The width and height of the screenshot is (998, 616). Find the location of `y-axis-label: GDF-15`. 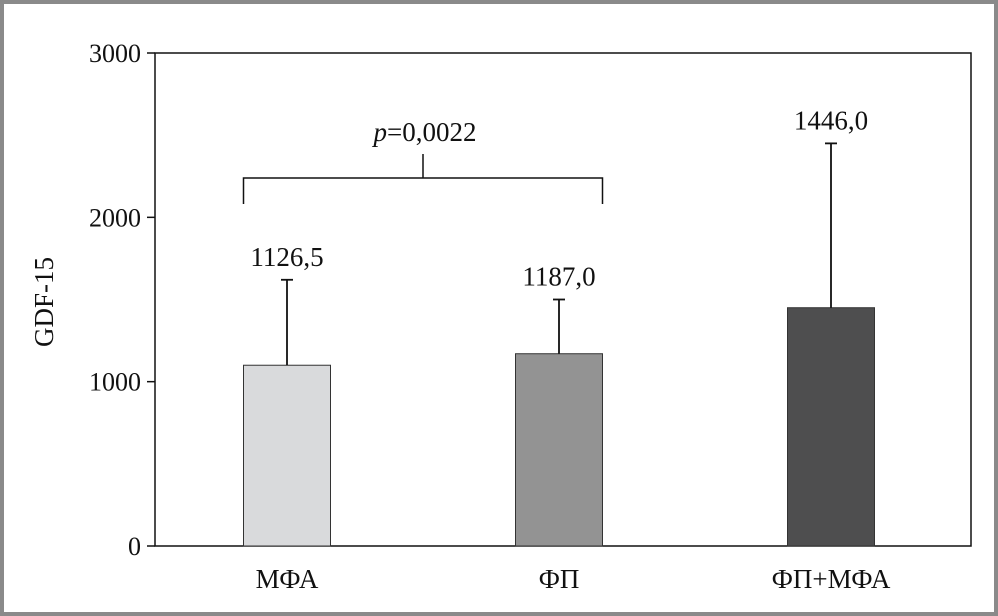

y-axis-label: GDF-15 is located at coordinates (44, 302).